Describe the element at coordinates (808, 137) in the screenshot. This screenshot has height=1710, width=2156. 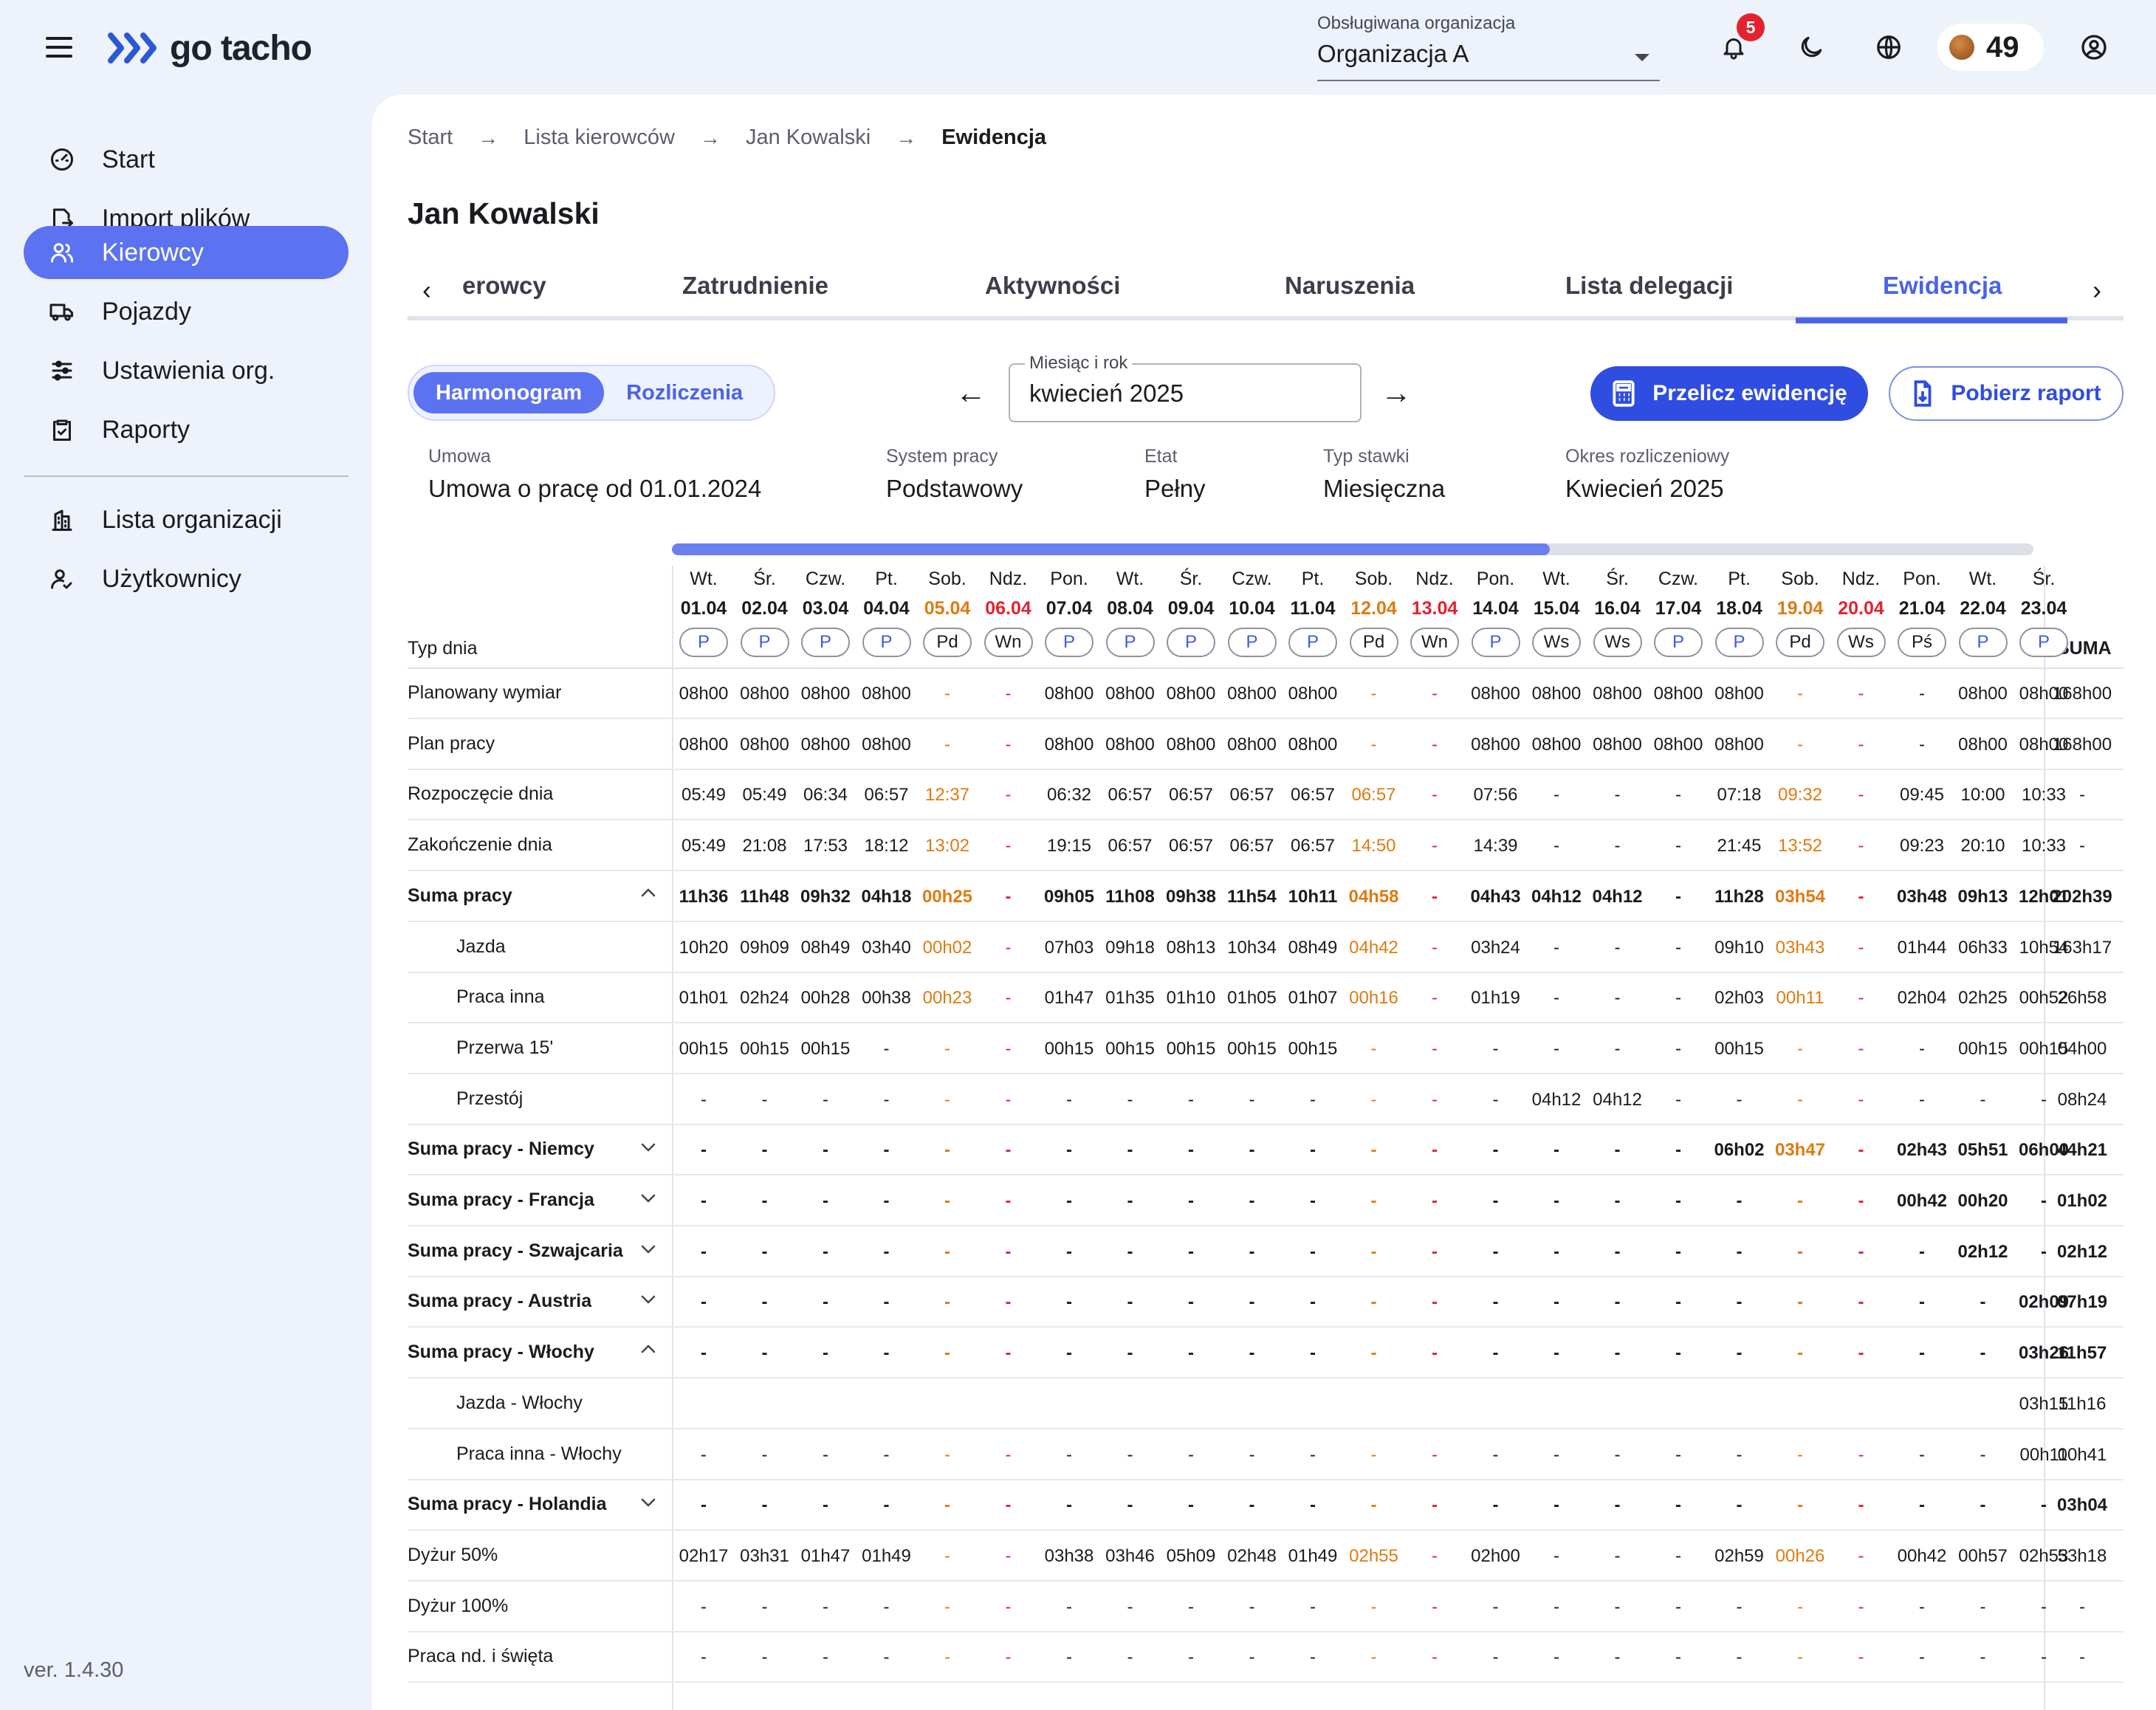
I see `breadcrumb-driver: Jan Kowalski` at that location.